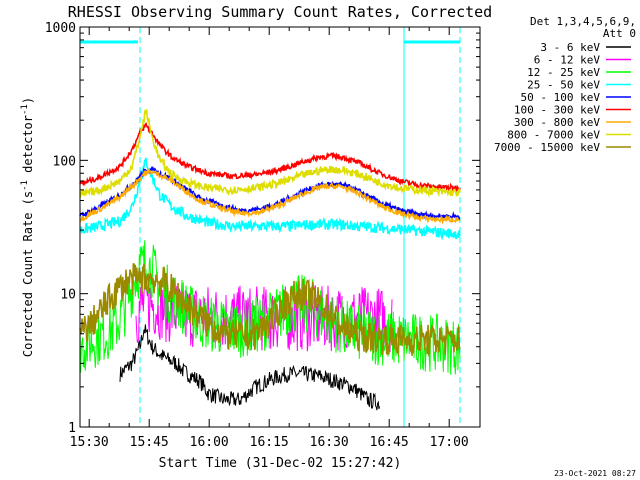 The width and height of the screenshot is (640, 480). I want to click on series-line-300-800-keV, so click(270, 196).